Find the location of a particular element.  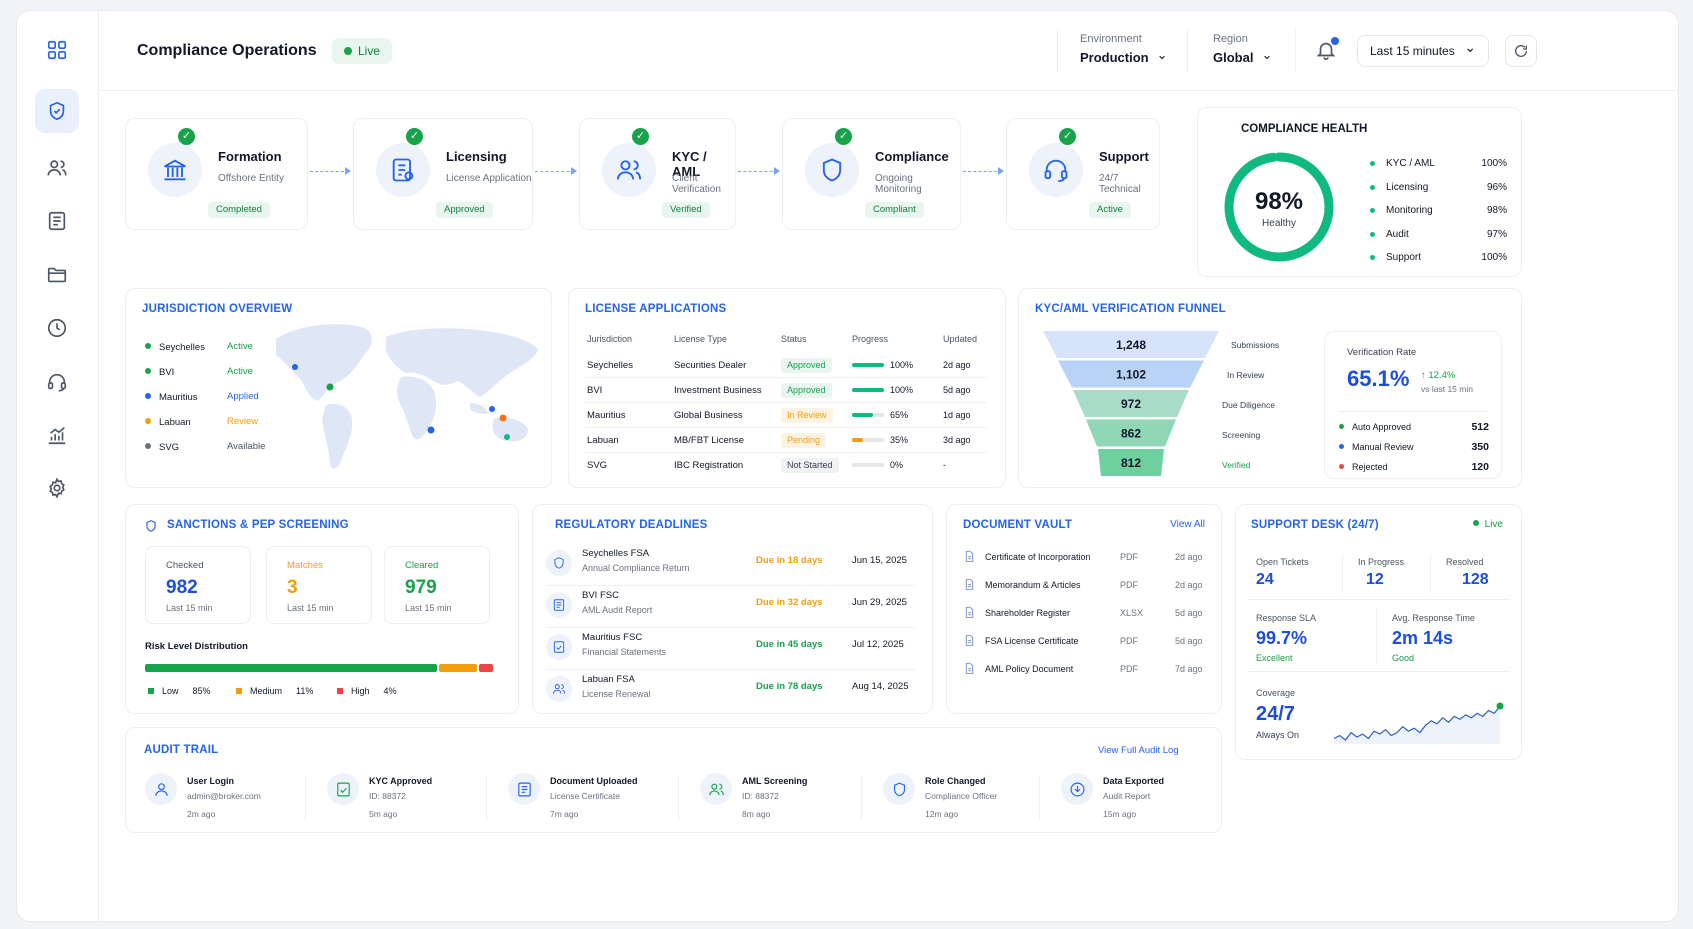

sidebar-chart-icon is located at coordinates (57, 435).